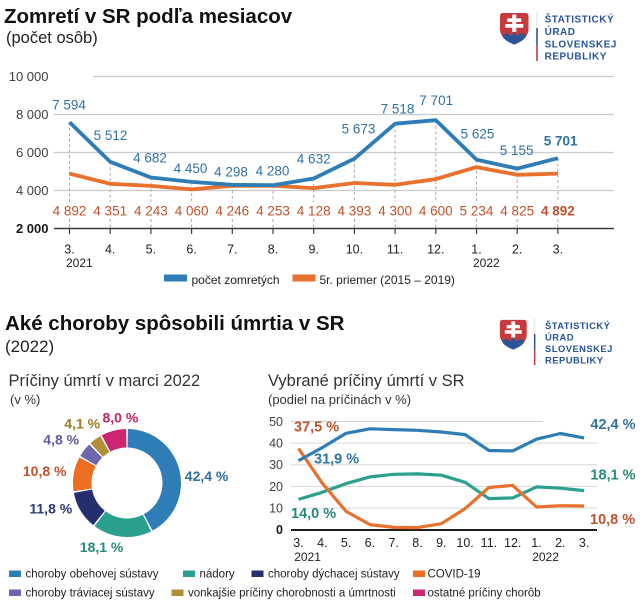 Image resolution: width=640 pixels, height=609 pixels. What do you see at coordinates (276, 509) in the screenshot?
I see `svg-text: 10` at bounding box center [276, 509].